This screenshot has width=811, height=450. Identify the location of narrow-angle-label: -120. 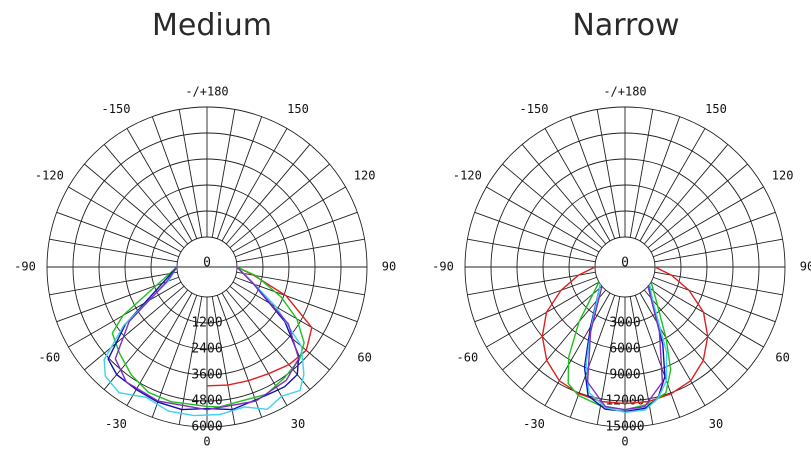
(467, 176).